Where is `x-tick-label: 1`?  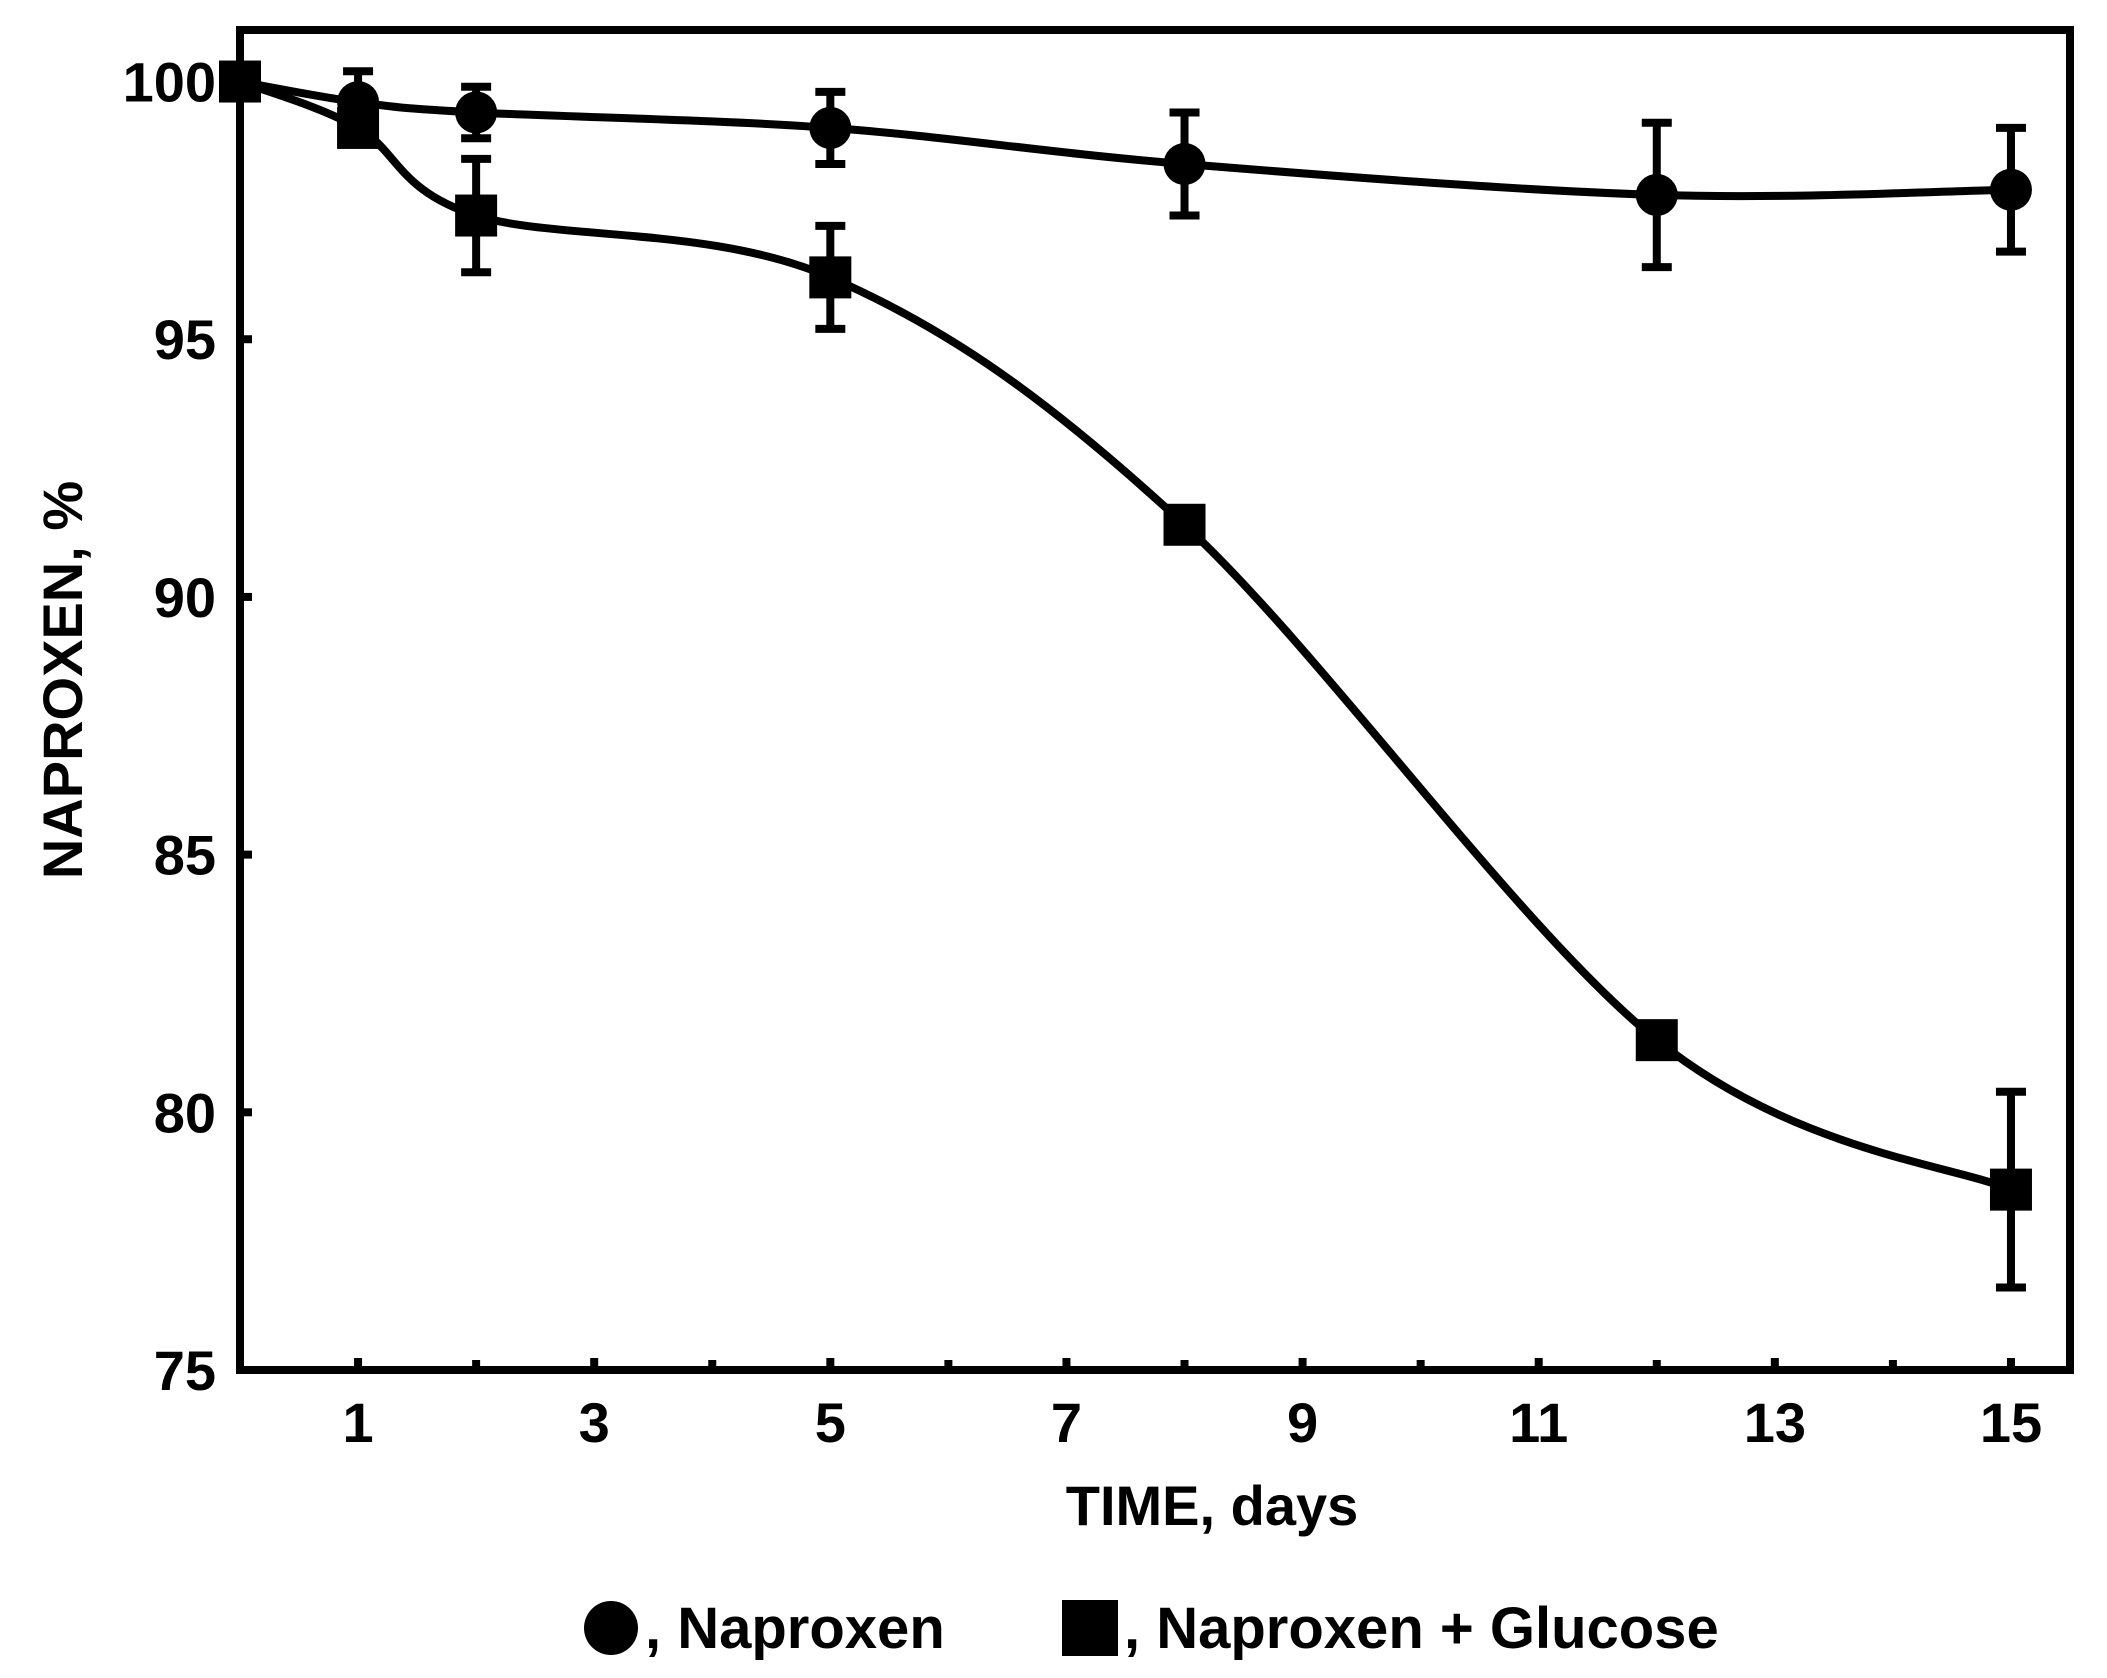
x-tick-label: 1 is located at coordinates (357, 1422).